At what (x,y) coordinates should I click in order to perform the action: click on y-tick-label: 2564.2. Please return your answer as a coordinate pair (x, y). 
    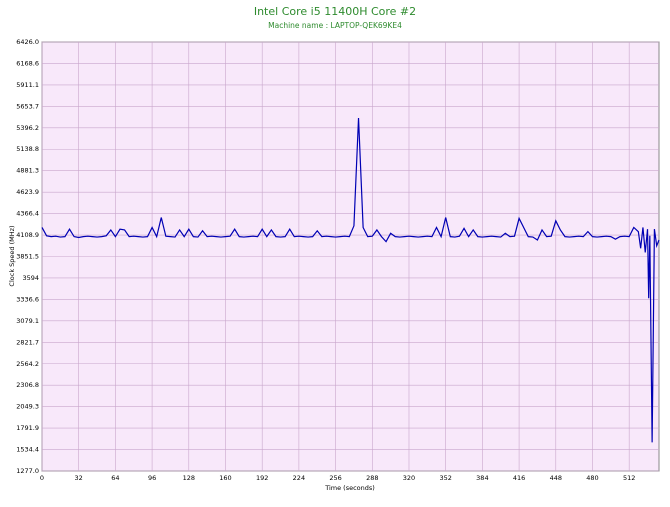
    Looking at the image, I should click on (27, 364).